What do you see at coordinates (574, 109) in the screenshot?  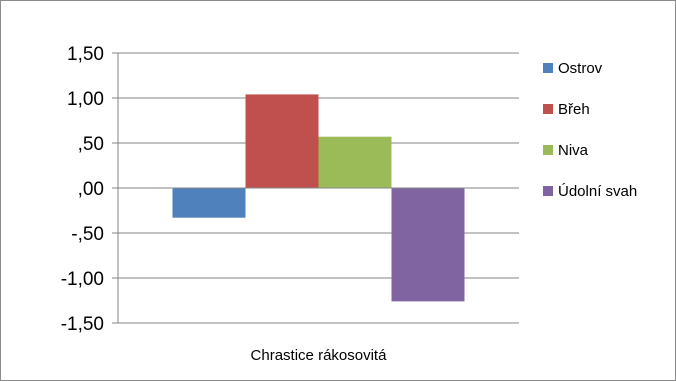 I see `legend-label-břeh: Břeh` at bounding box center [574, 109].